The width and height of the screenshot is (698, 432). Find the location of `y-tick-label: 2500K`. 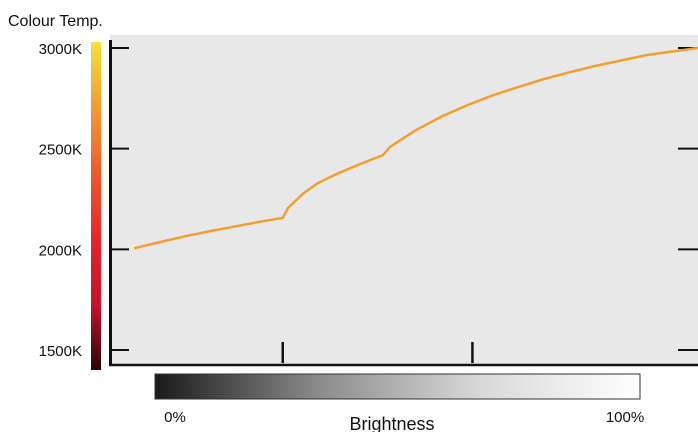

y-tick-label: 2500K is located at coordinates (60, 150).